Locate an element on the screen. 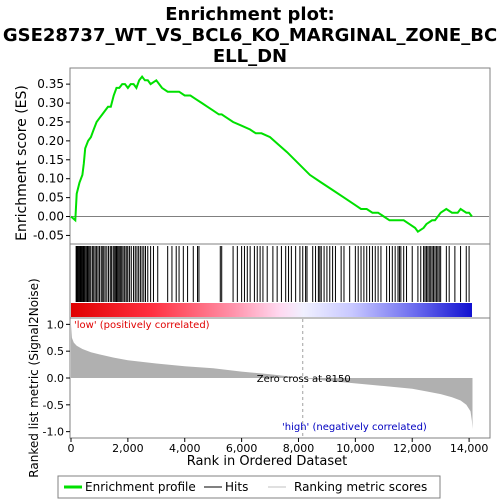 The height and width of the screenshot is (500, 500). title-line-2: GSE28737_WT_VS_BCL6_KO_MARGINAL_ZONE_BC is located at coordinates (250, 35).